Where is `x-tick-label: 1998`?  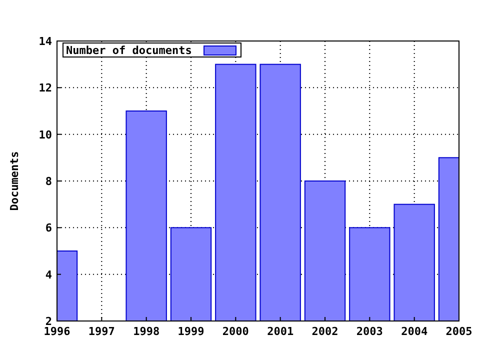
x-tick-label: 1998 is located at coordinates (146, 331).